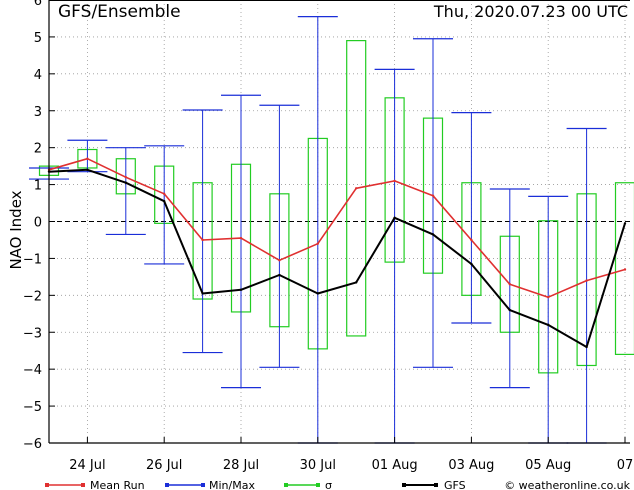 The height and width of the screenshot is (490, 634). I want to click on y-tick-label: −5, so click(32, 407).